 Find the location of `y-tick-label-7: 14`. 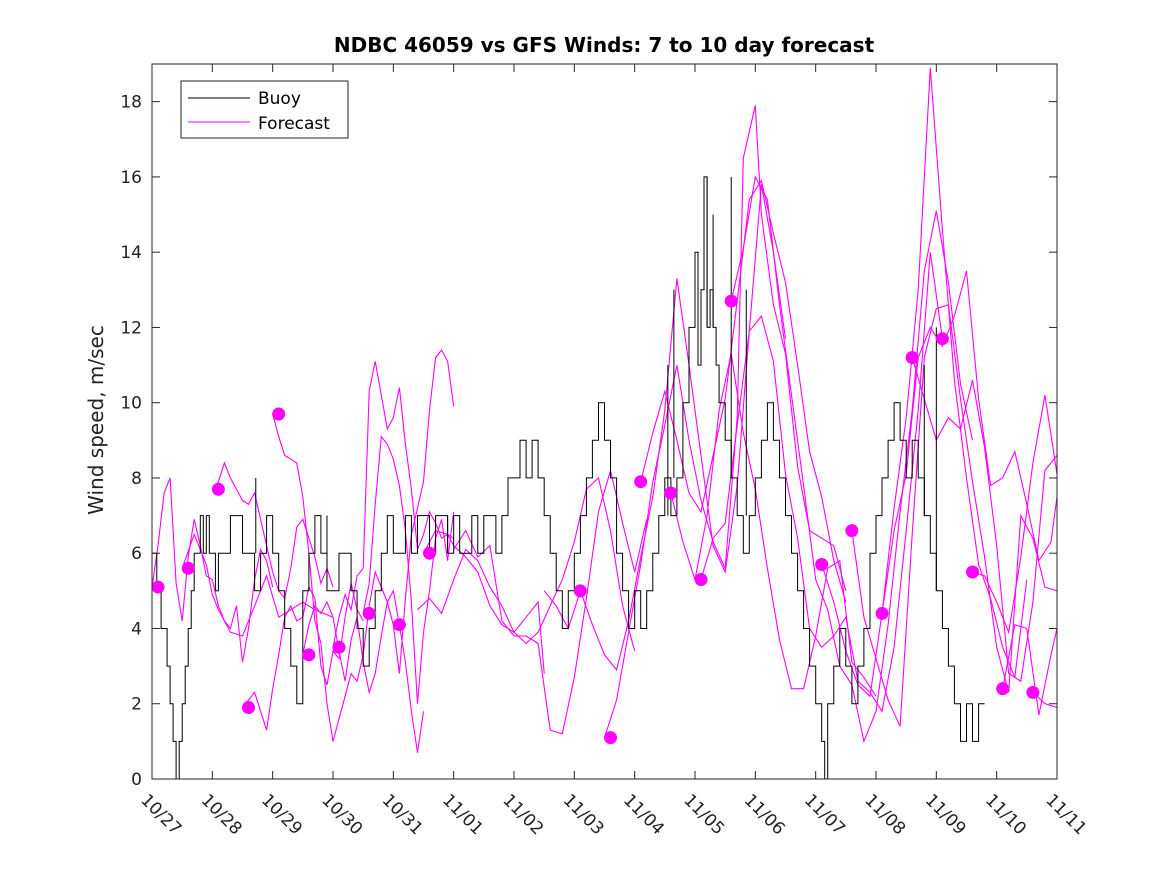

y-tick-label-7: 14 is located at coordinates (131, 253).